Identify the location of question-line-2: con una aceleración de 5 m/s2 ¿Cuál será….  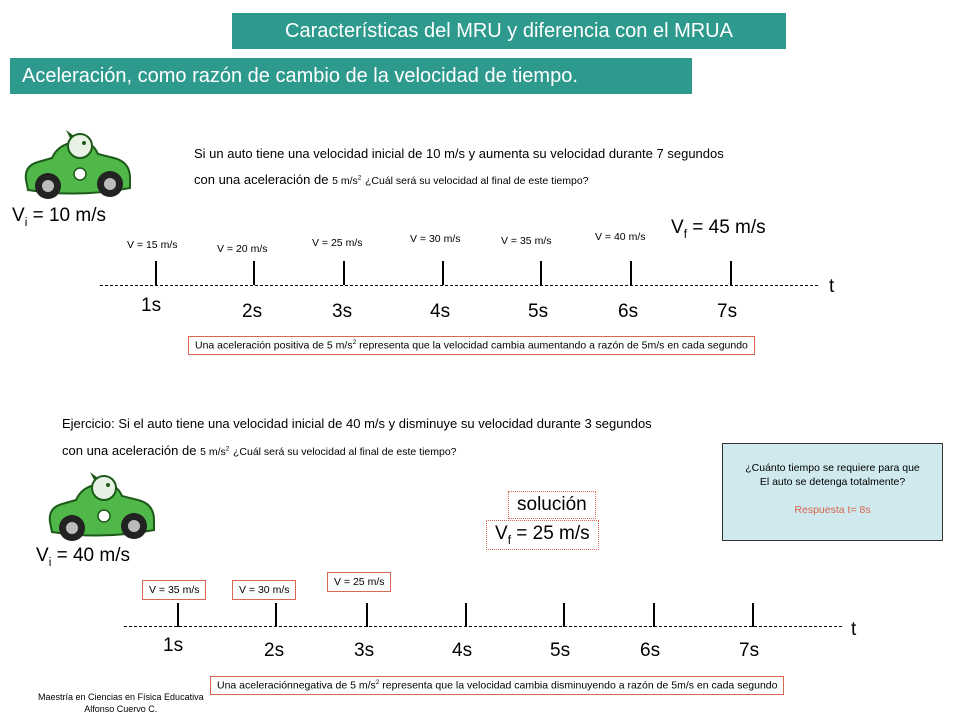
(391, 179).